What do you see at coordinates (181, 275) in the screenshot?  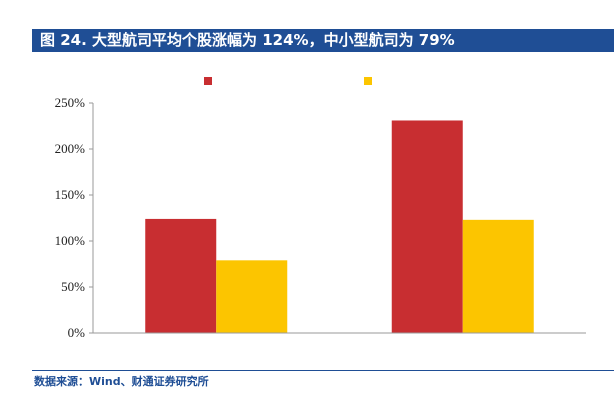 I see `bar-series1-cat1` at bounding box center [181, 275].